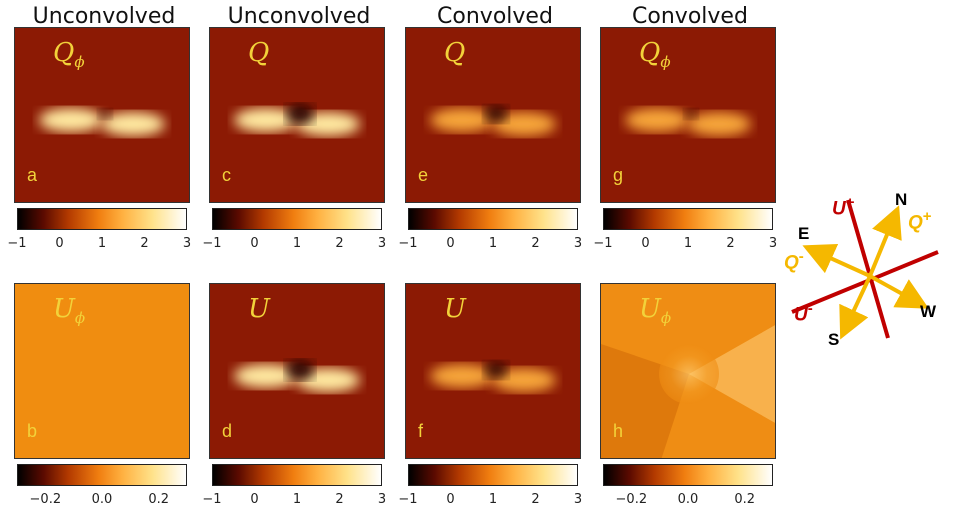 This screenshot has width=954, height=514. I want to click on swirl-center, so click(689, 374).